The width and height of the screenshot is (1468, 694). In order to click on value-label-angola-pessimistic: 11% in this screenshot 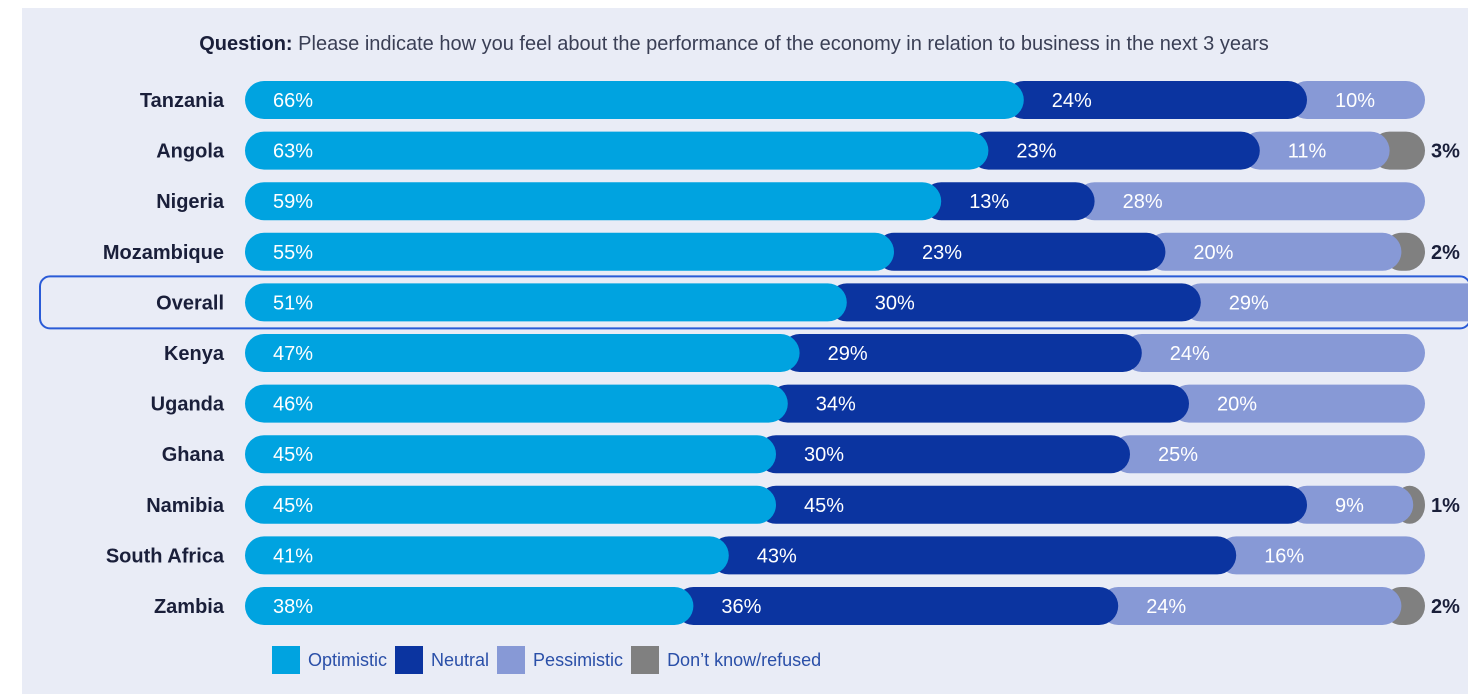, I will do `click(1307, 152)`.